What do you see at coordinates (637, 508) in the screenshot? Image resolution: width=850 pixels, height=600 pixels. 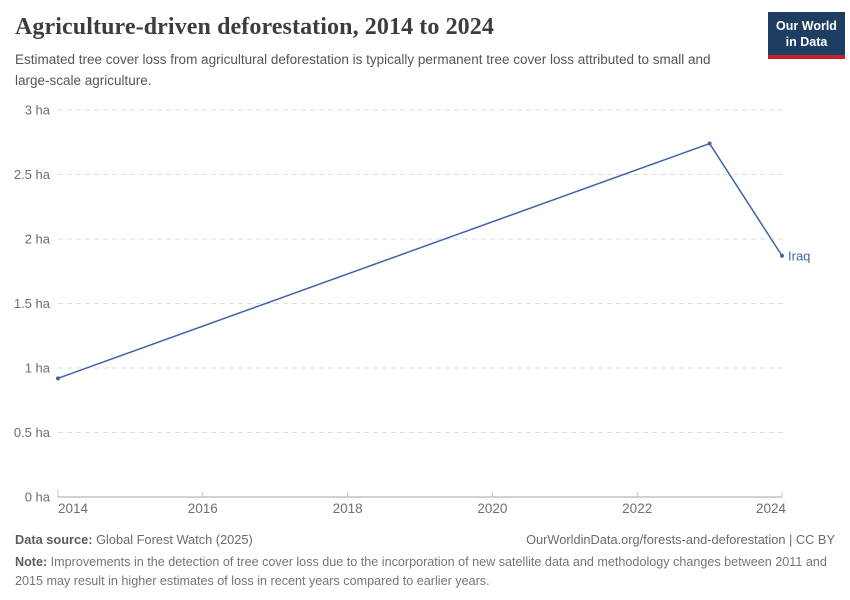 I see `x-tick-label: 2022` at bounding box center [637, 508].